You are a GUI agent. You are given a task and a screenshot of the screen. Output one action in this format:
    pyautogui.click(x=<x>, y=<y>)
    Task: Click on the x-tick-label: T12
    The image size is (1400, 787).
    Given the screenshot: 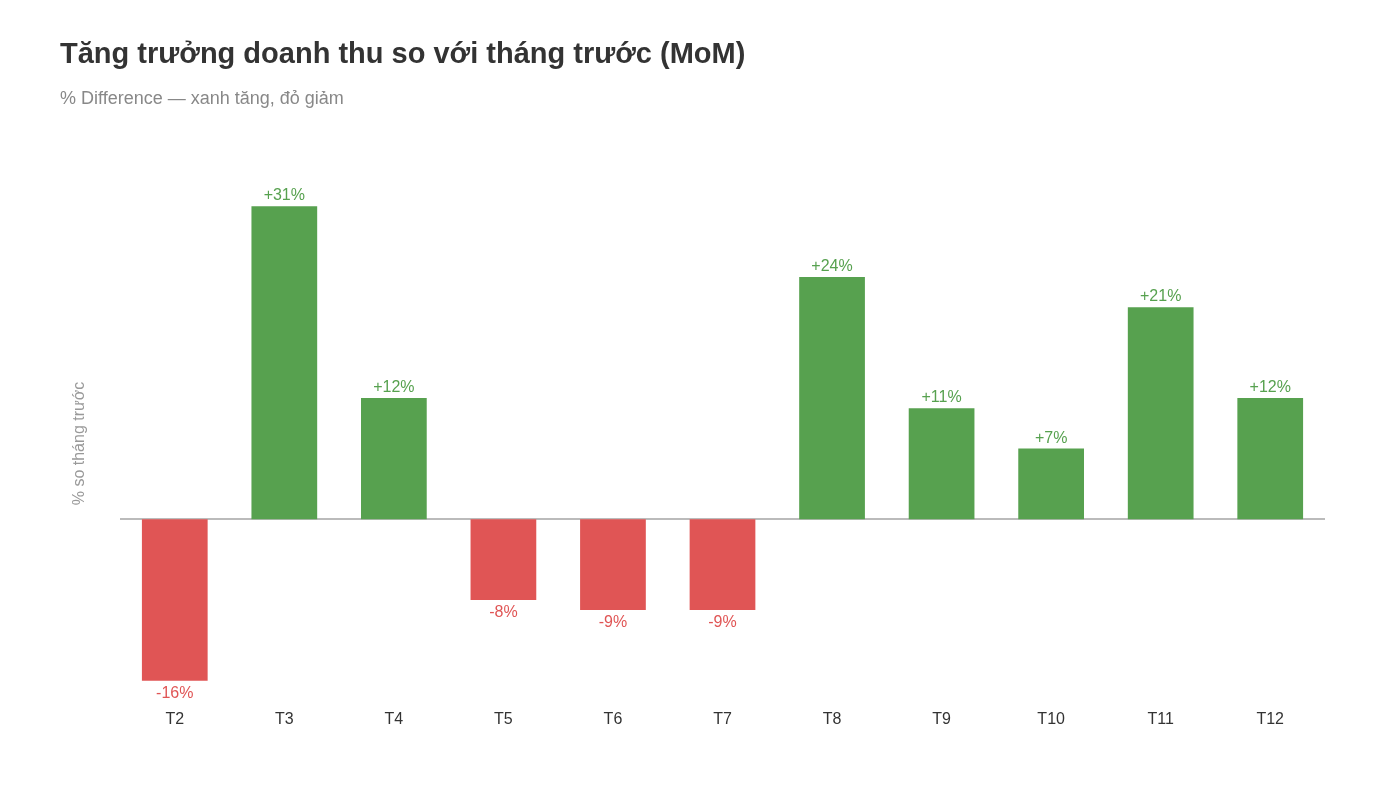 What is the action you would take?
    pyautogui.click(x=1270, y=718)
    